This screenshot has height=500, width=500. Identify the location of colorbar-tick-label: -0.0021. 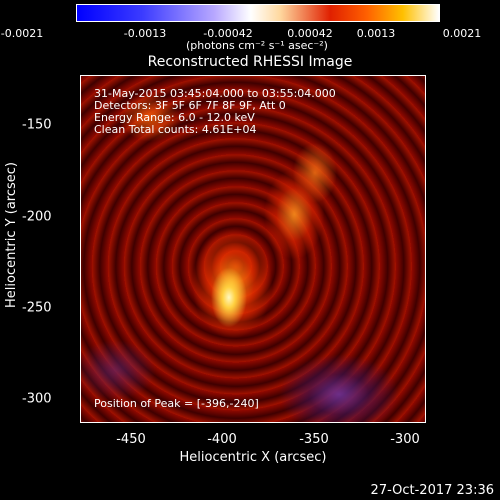
(22, 33).